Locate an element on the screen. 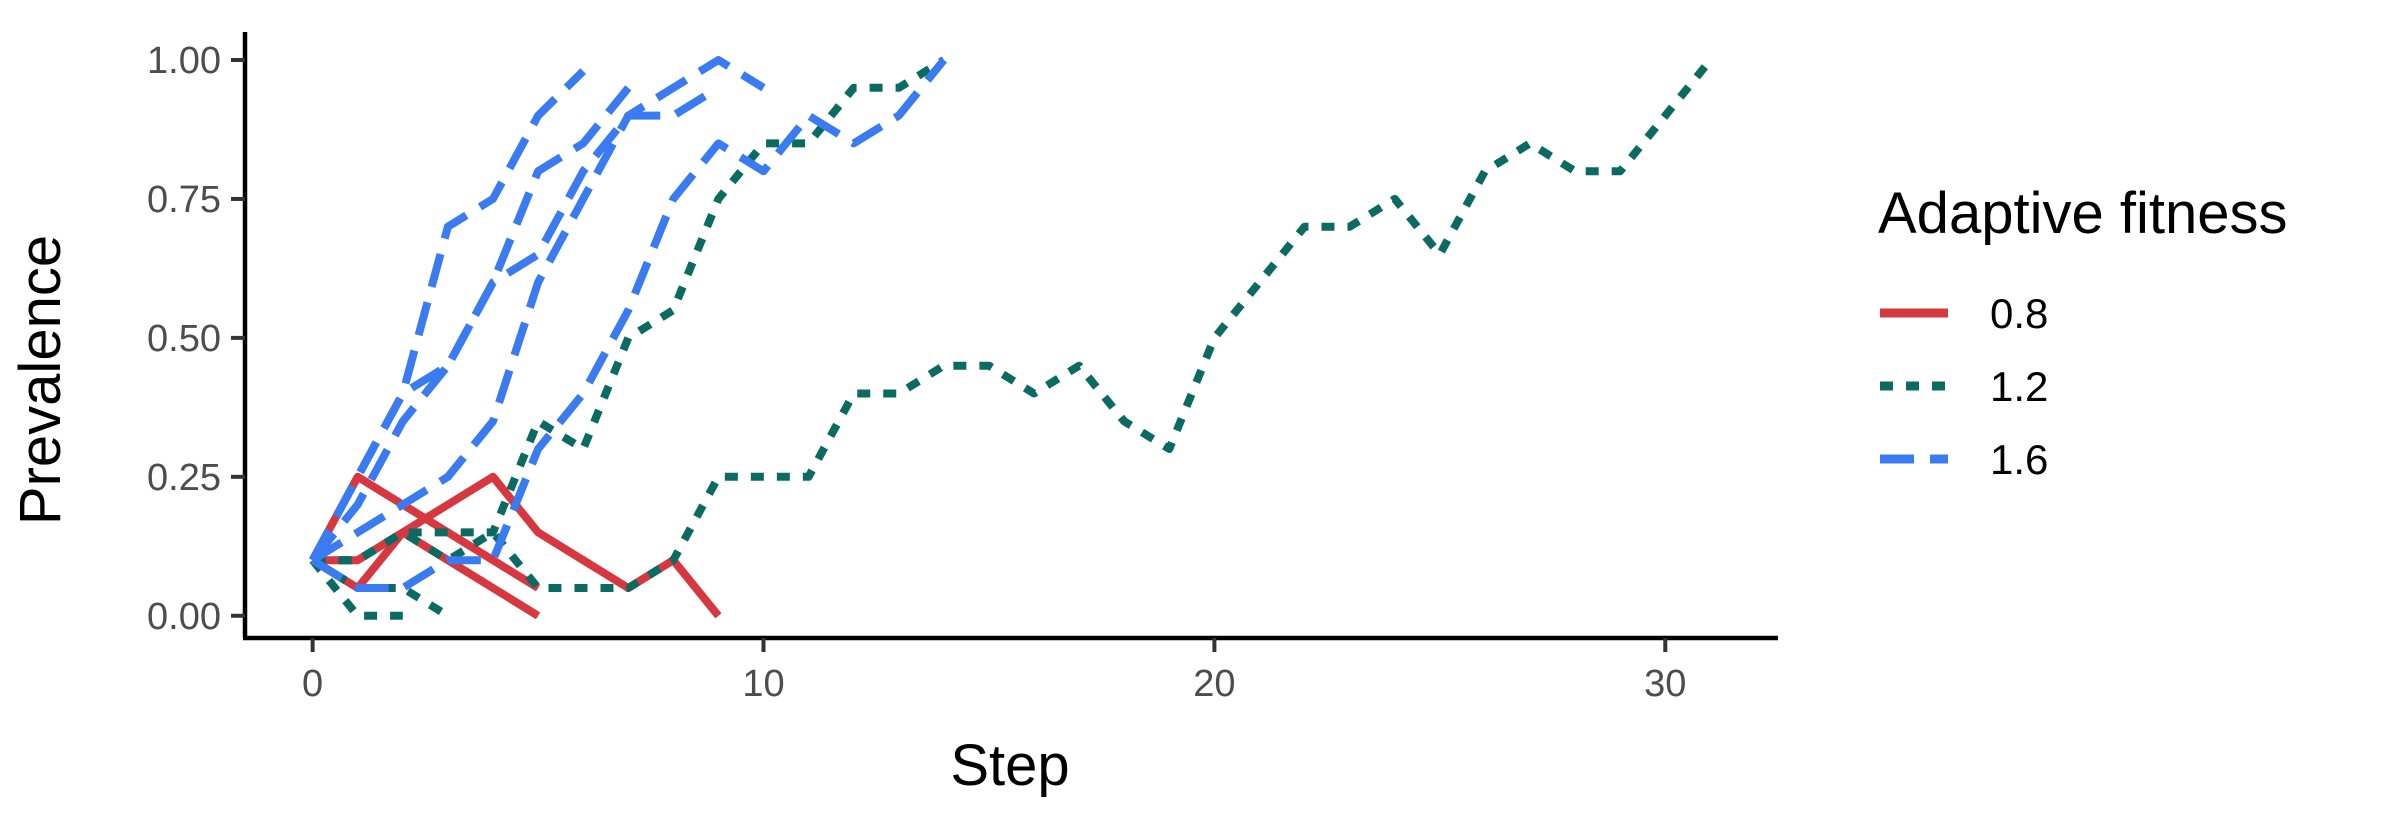 The width and height of the screenshot is (2400, 825). y-axis-title: Prevalence is located at coordinates (40, 380).